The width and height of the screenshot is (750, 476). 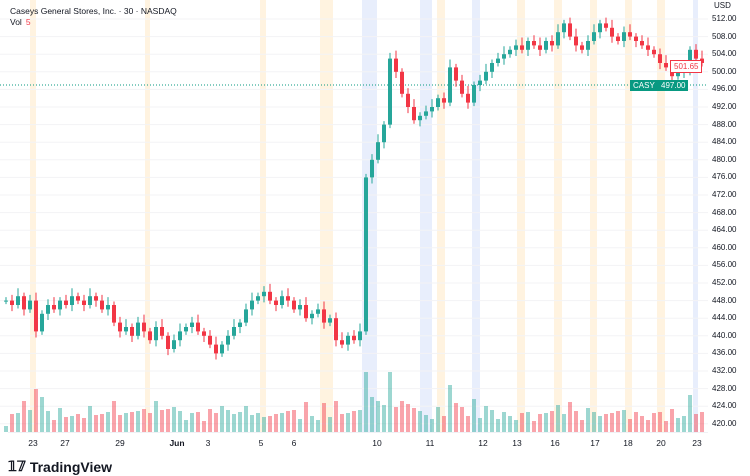 What do you see at coordinates (722, 5) in the screenshot?
I see `currency-label: USD` at bounding box center [722, 5].